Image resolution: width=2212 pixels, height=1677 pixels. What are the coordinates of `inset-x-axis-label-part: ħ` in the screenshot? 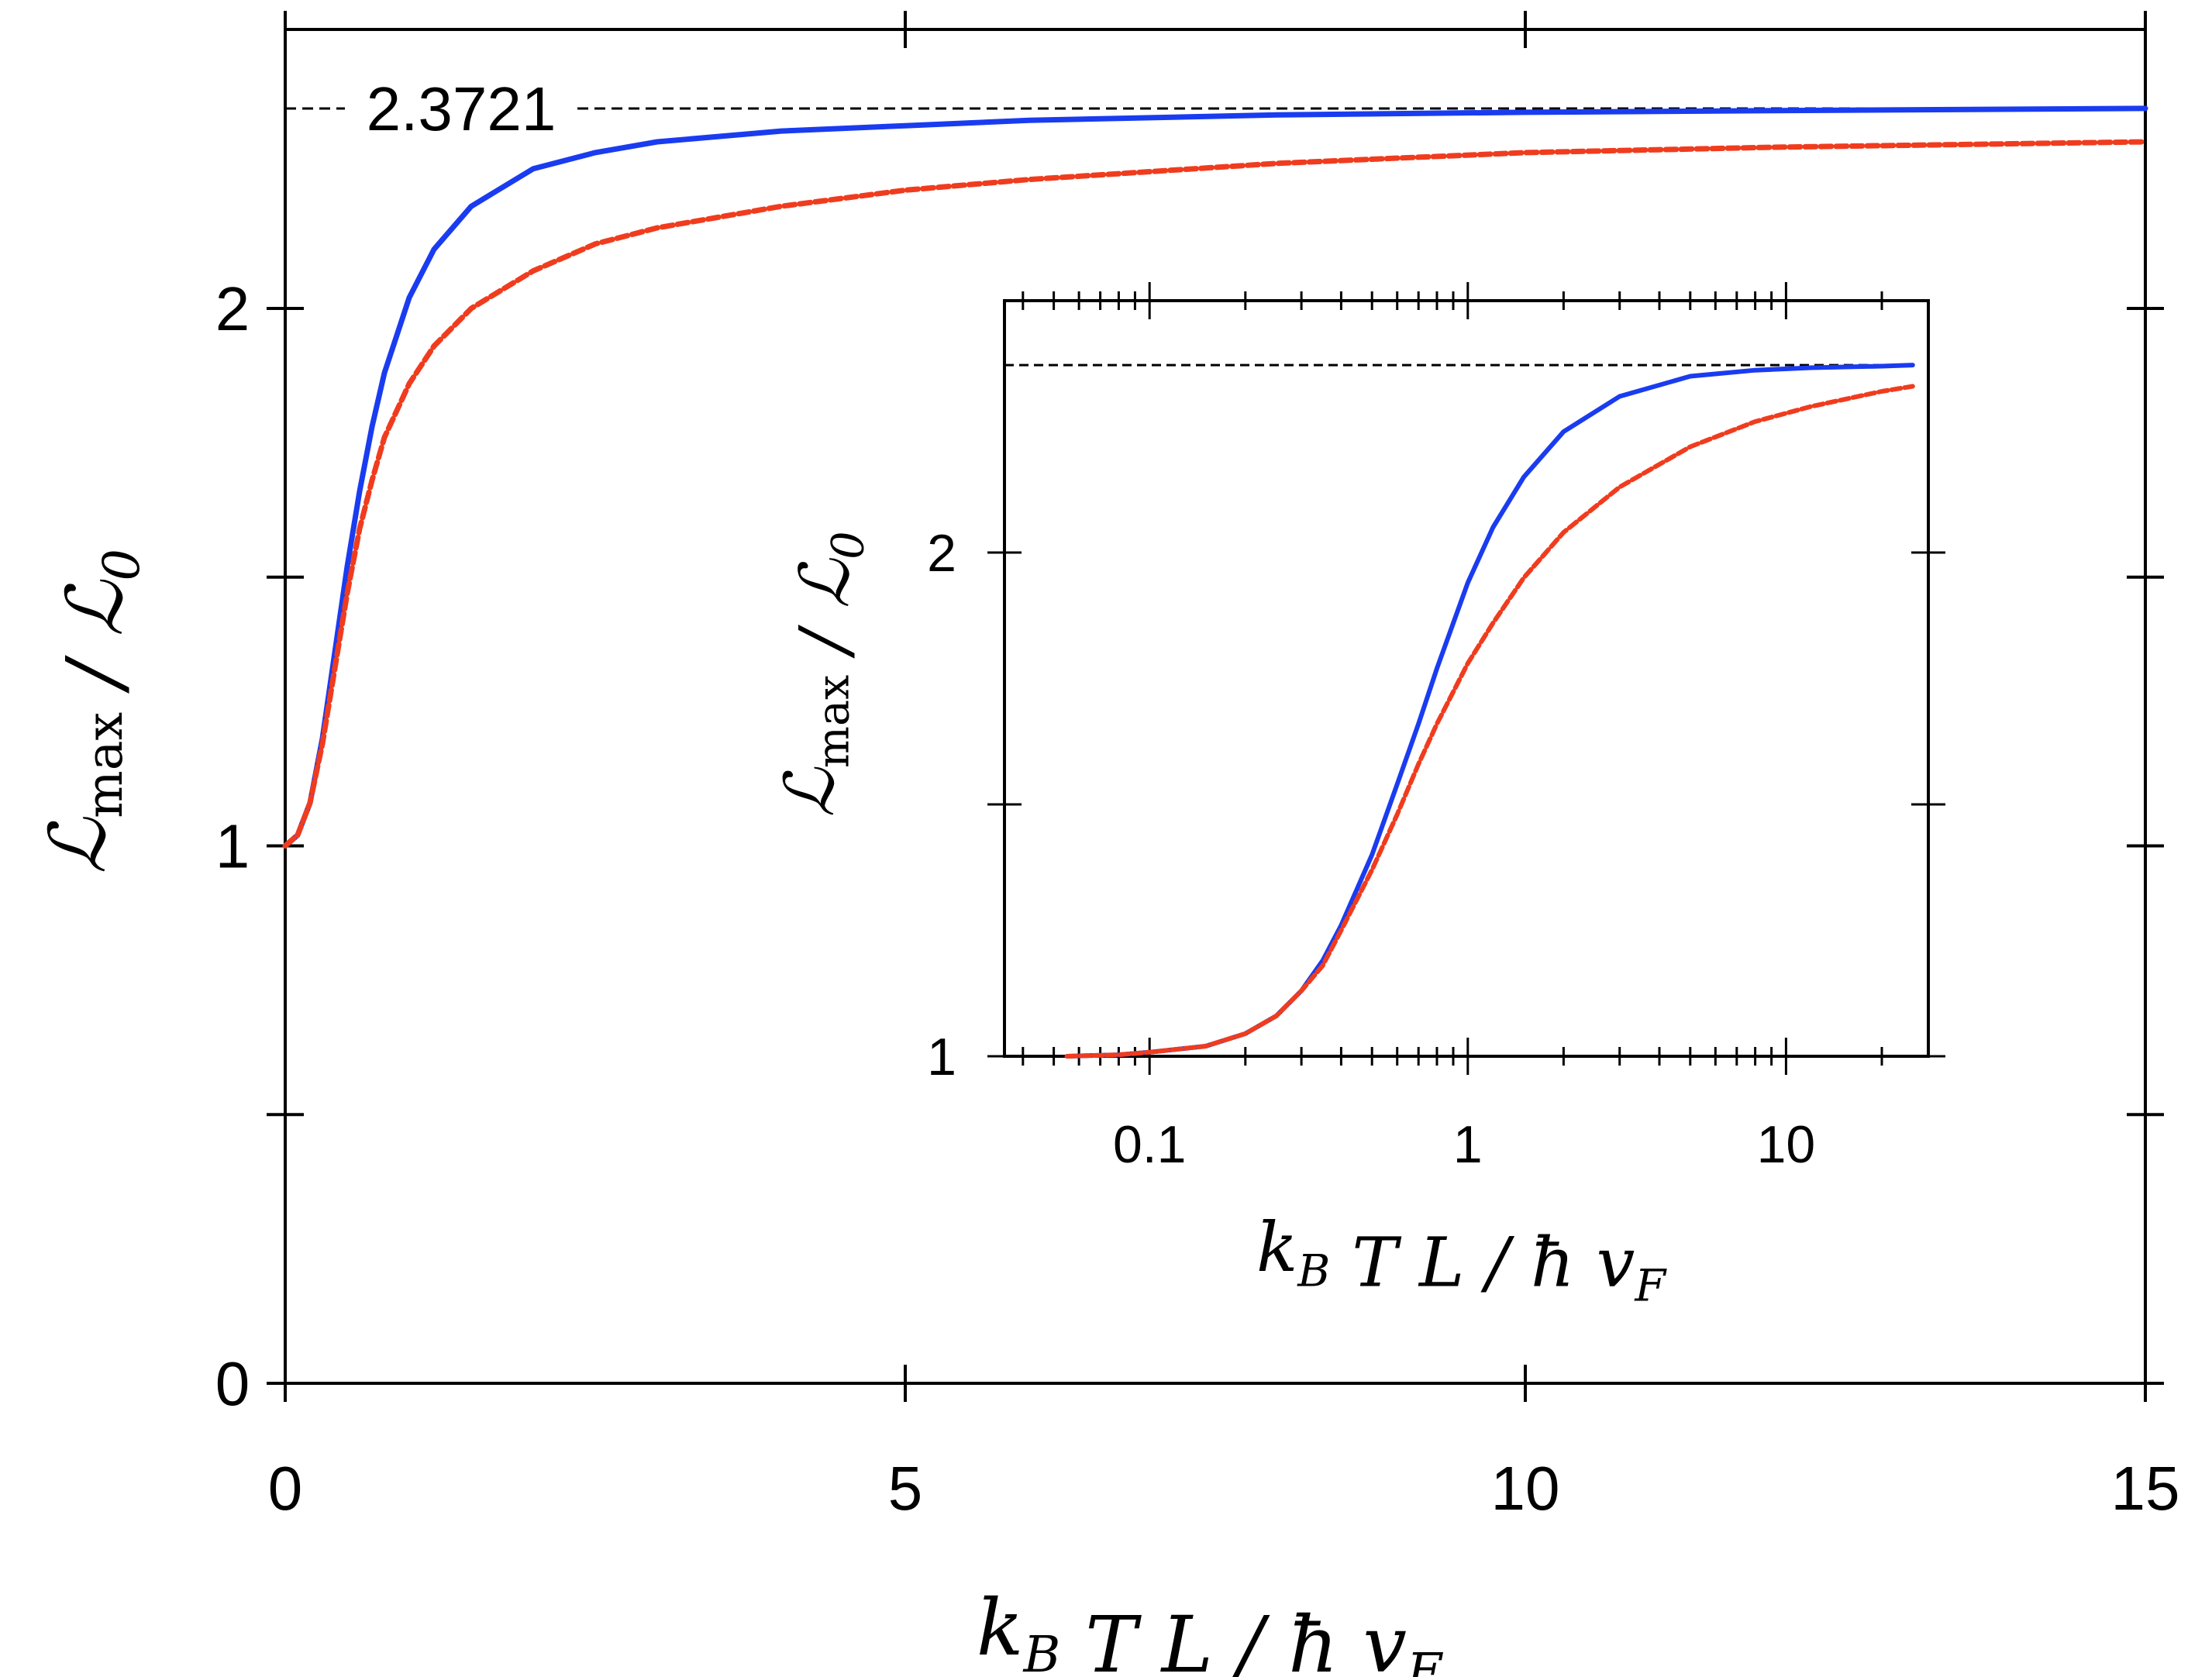 It's located at (1542, 1262).